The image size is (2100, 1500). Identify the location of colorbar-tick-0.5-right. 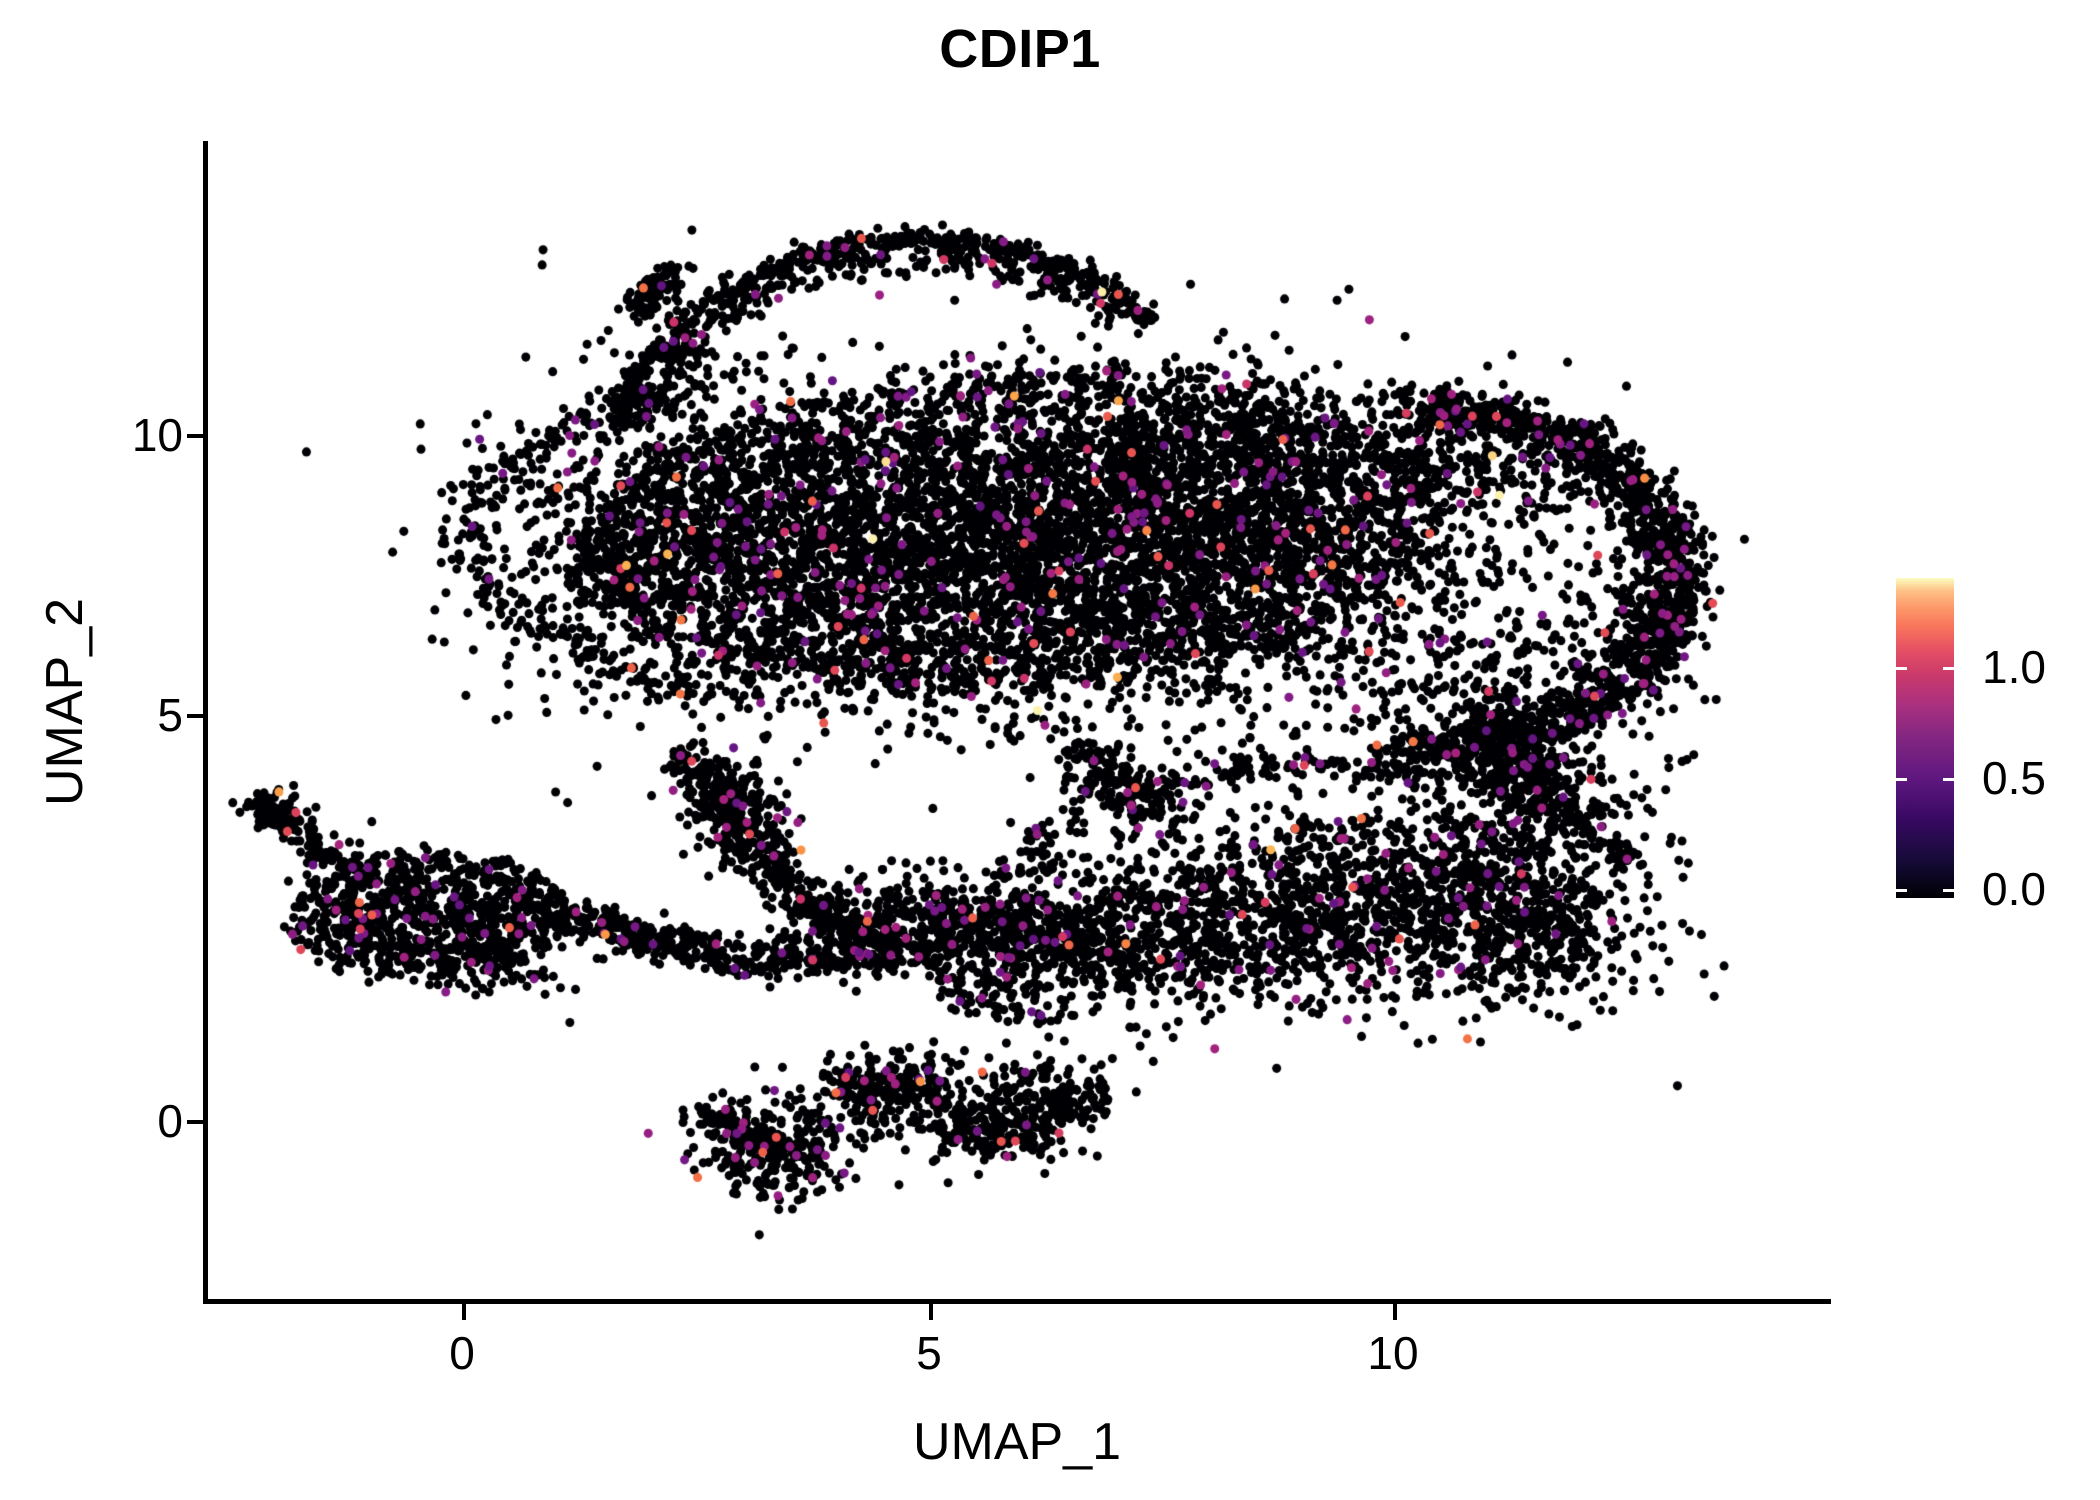
(1948, 779).